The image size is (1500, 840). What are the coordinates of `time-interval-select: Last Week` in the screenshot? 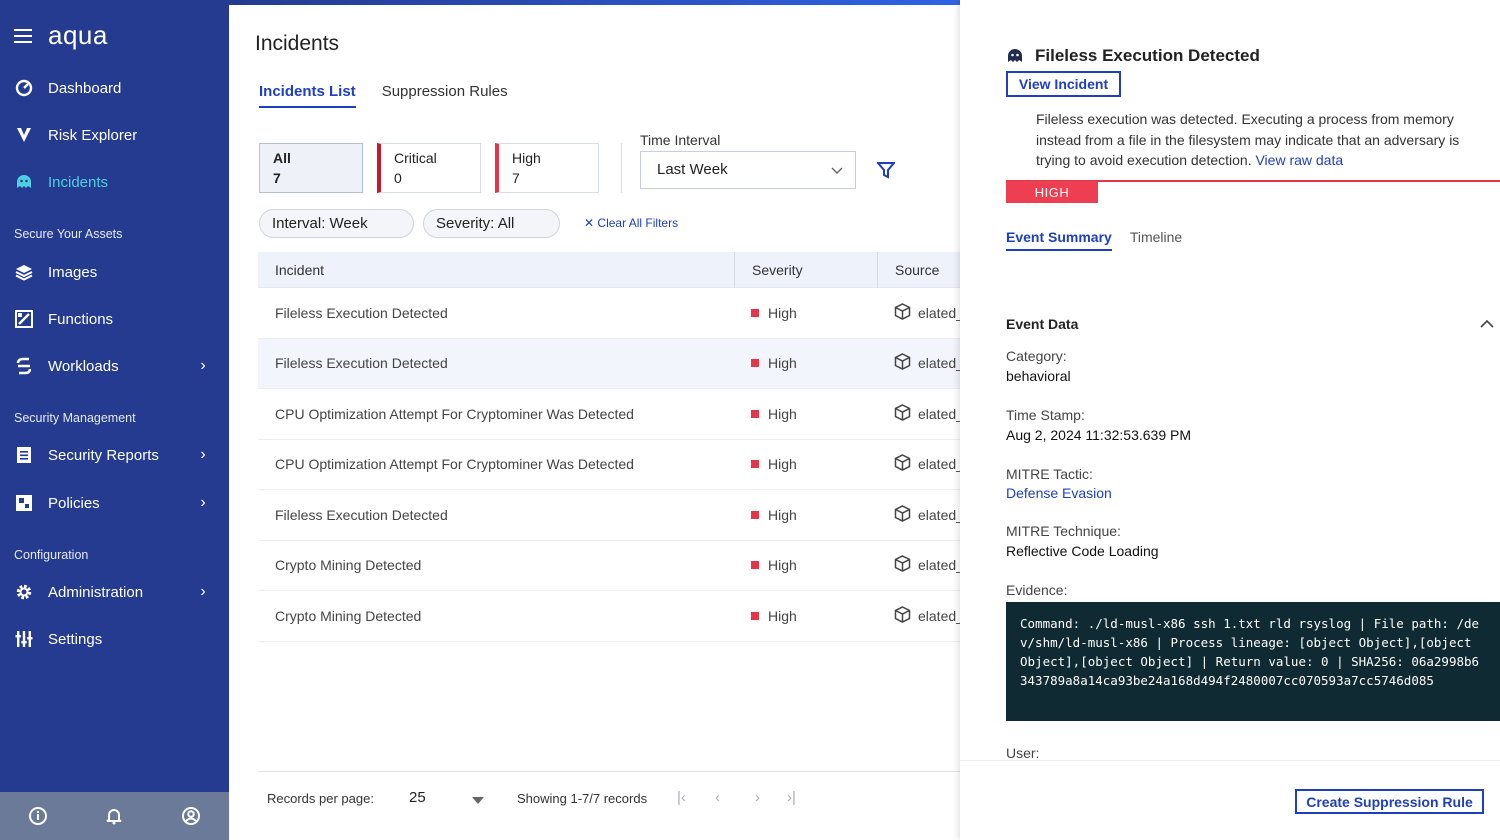 It's located at (748, 170).